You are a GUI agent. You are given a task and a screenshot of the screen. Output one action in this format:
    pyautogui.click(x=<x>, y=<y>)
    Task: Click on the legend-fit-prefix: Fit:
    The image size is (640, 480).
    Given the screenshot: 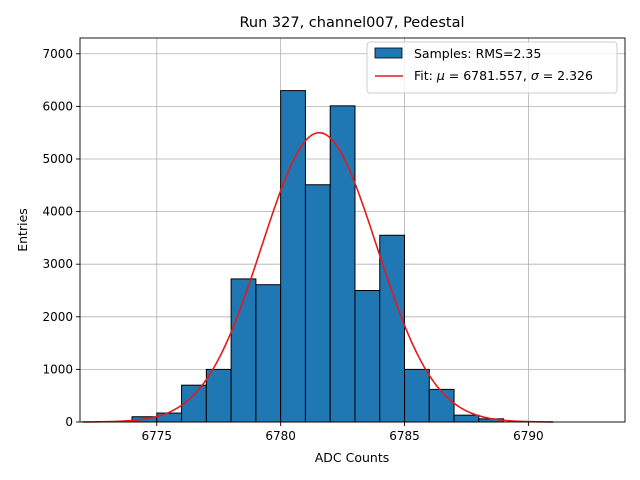 What is the action you would take?
    pyautogui.click(x=425, y=75)
    